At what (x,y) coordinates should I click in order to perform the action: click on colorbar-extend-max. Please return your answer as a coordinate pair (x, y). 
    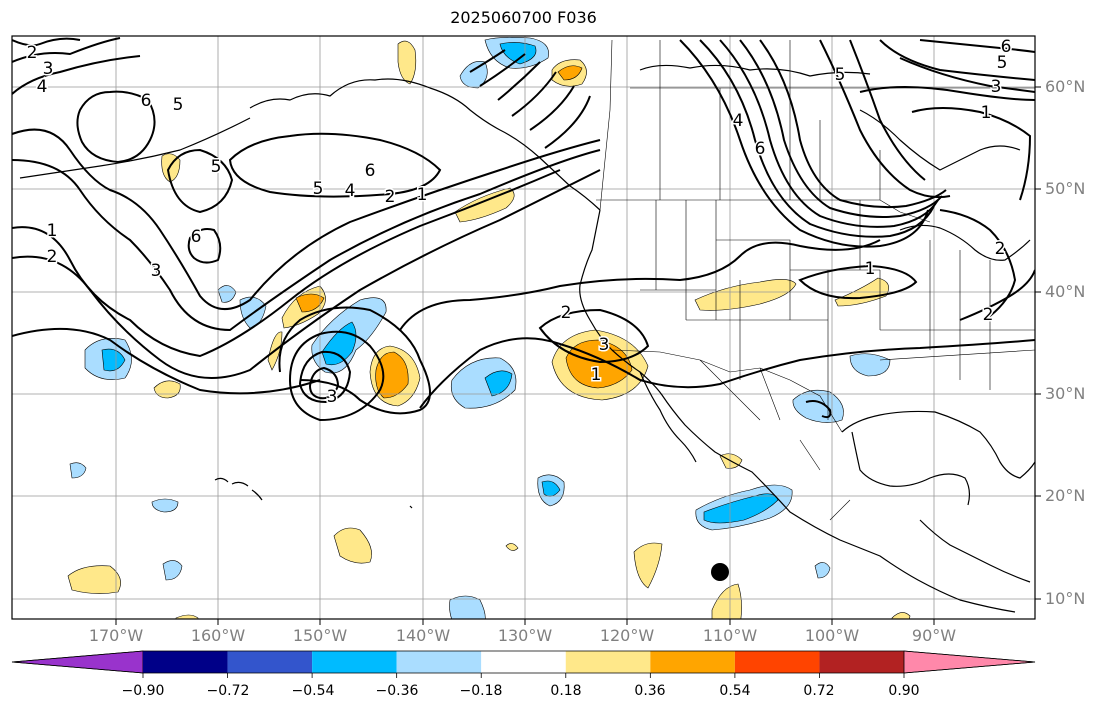
    Looking at the image, I should click on (969, 662).